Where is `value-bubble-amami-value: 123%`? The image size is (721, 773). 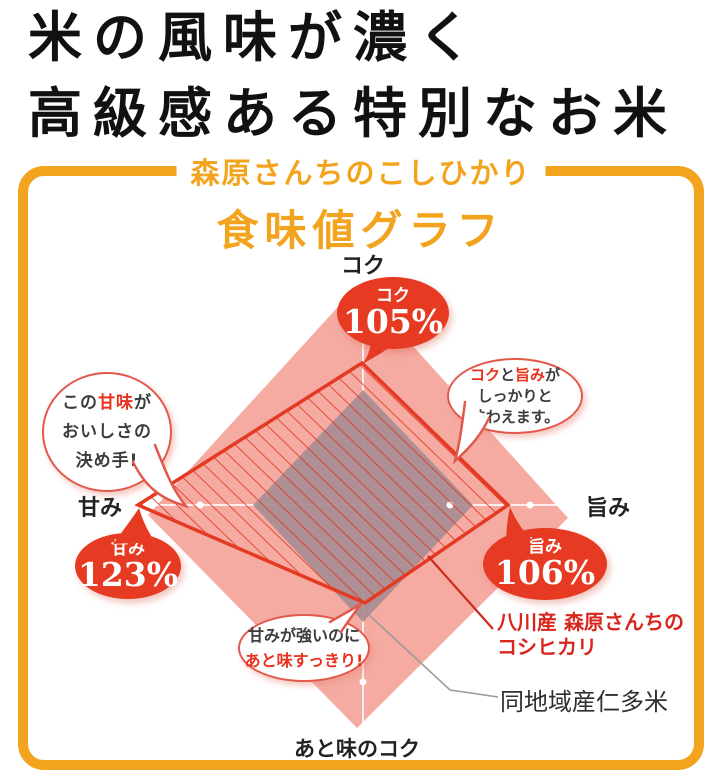
value-bubble-amami-value: 123% is located at coordinates (128, 574).